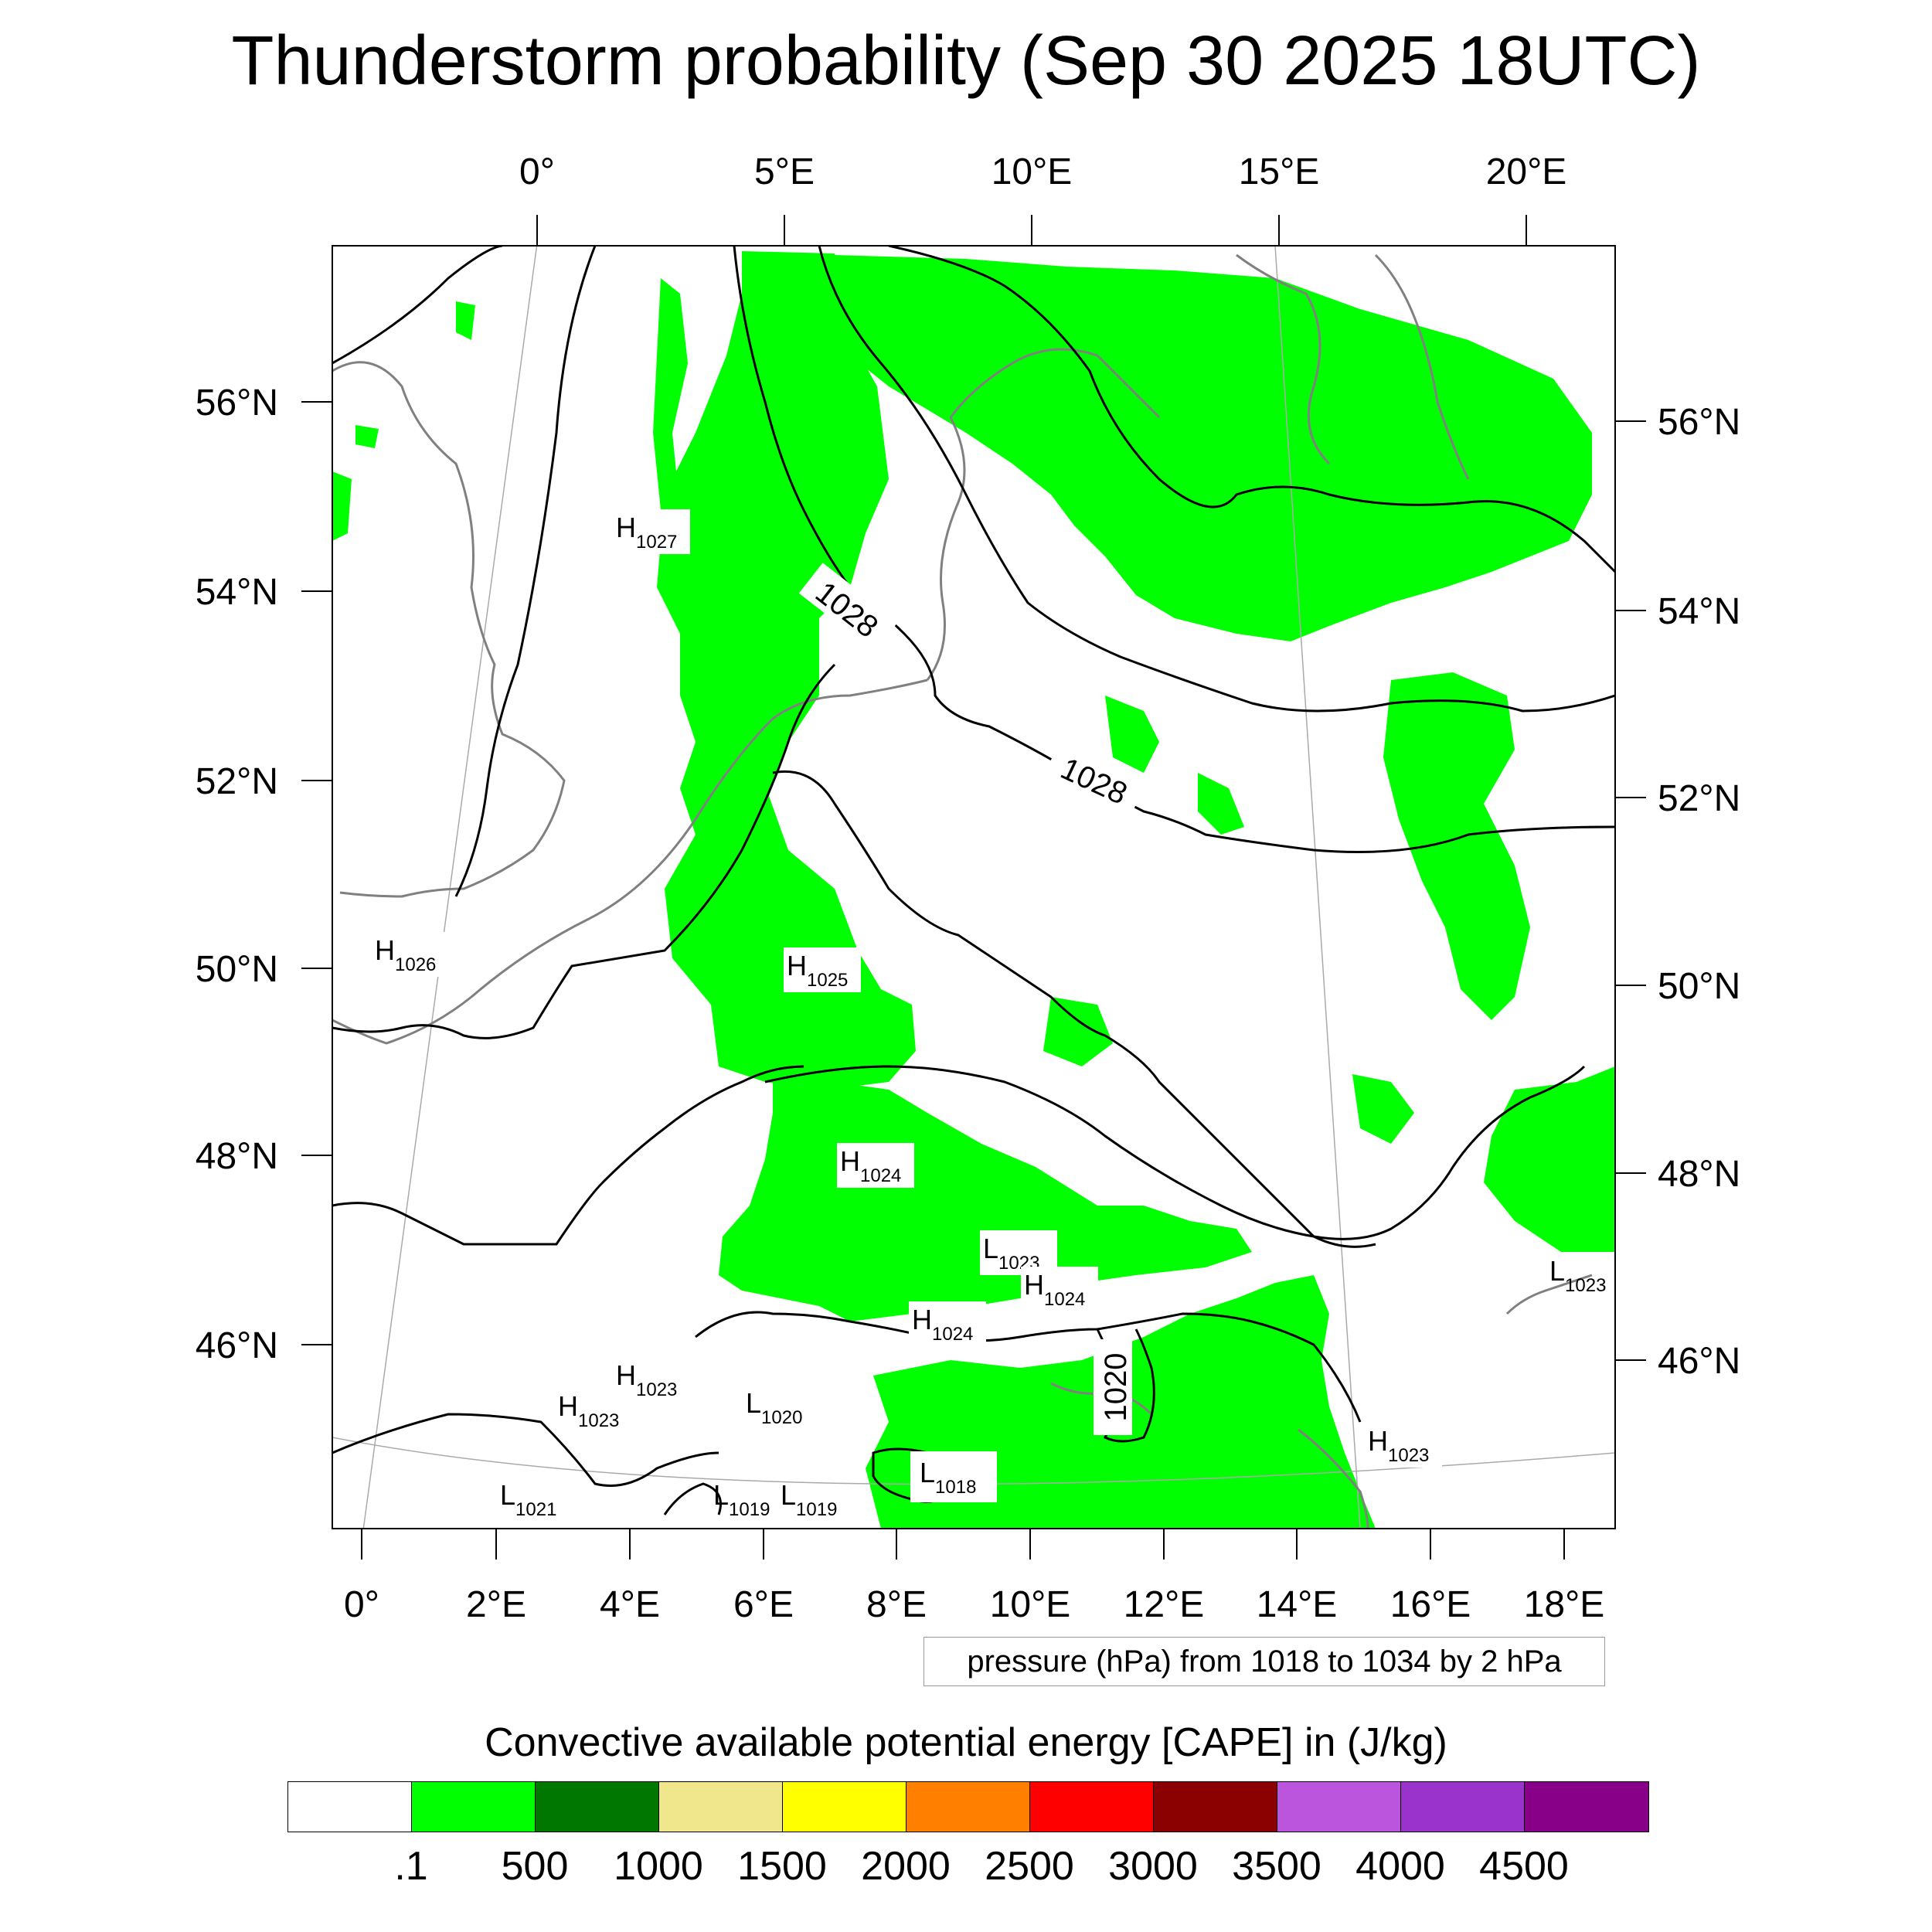  Describe the element at coordinates (763, 1604) in the screenshot. I see `bottom-lon-label: 6°E` at that location.